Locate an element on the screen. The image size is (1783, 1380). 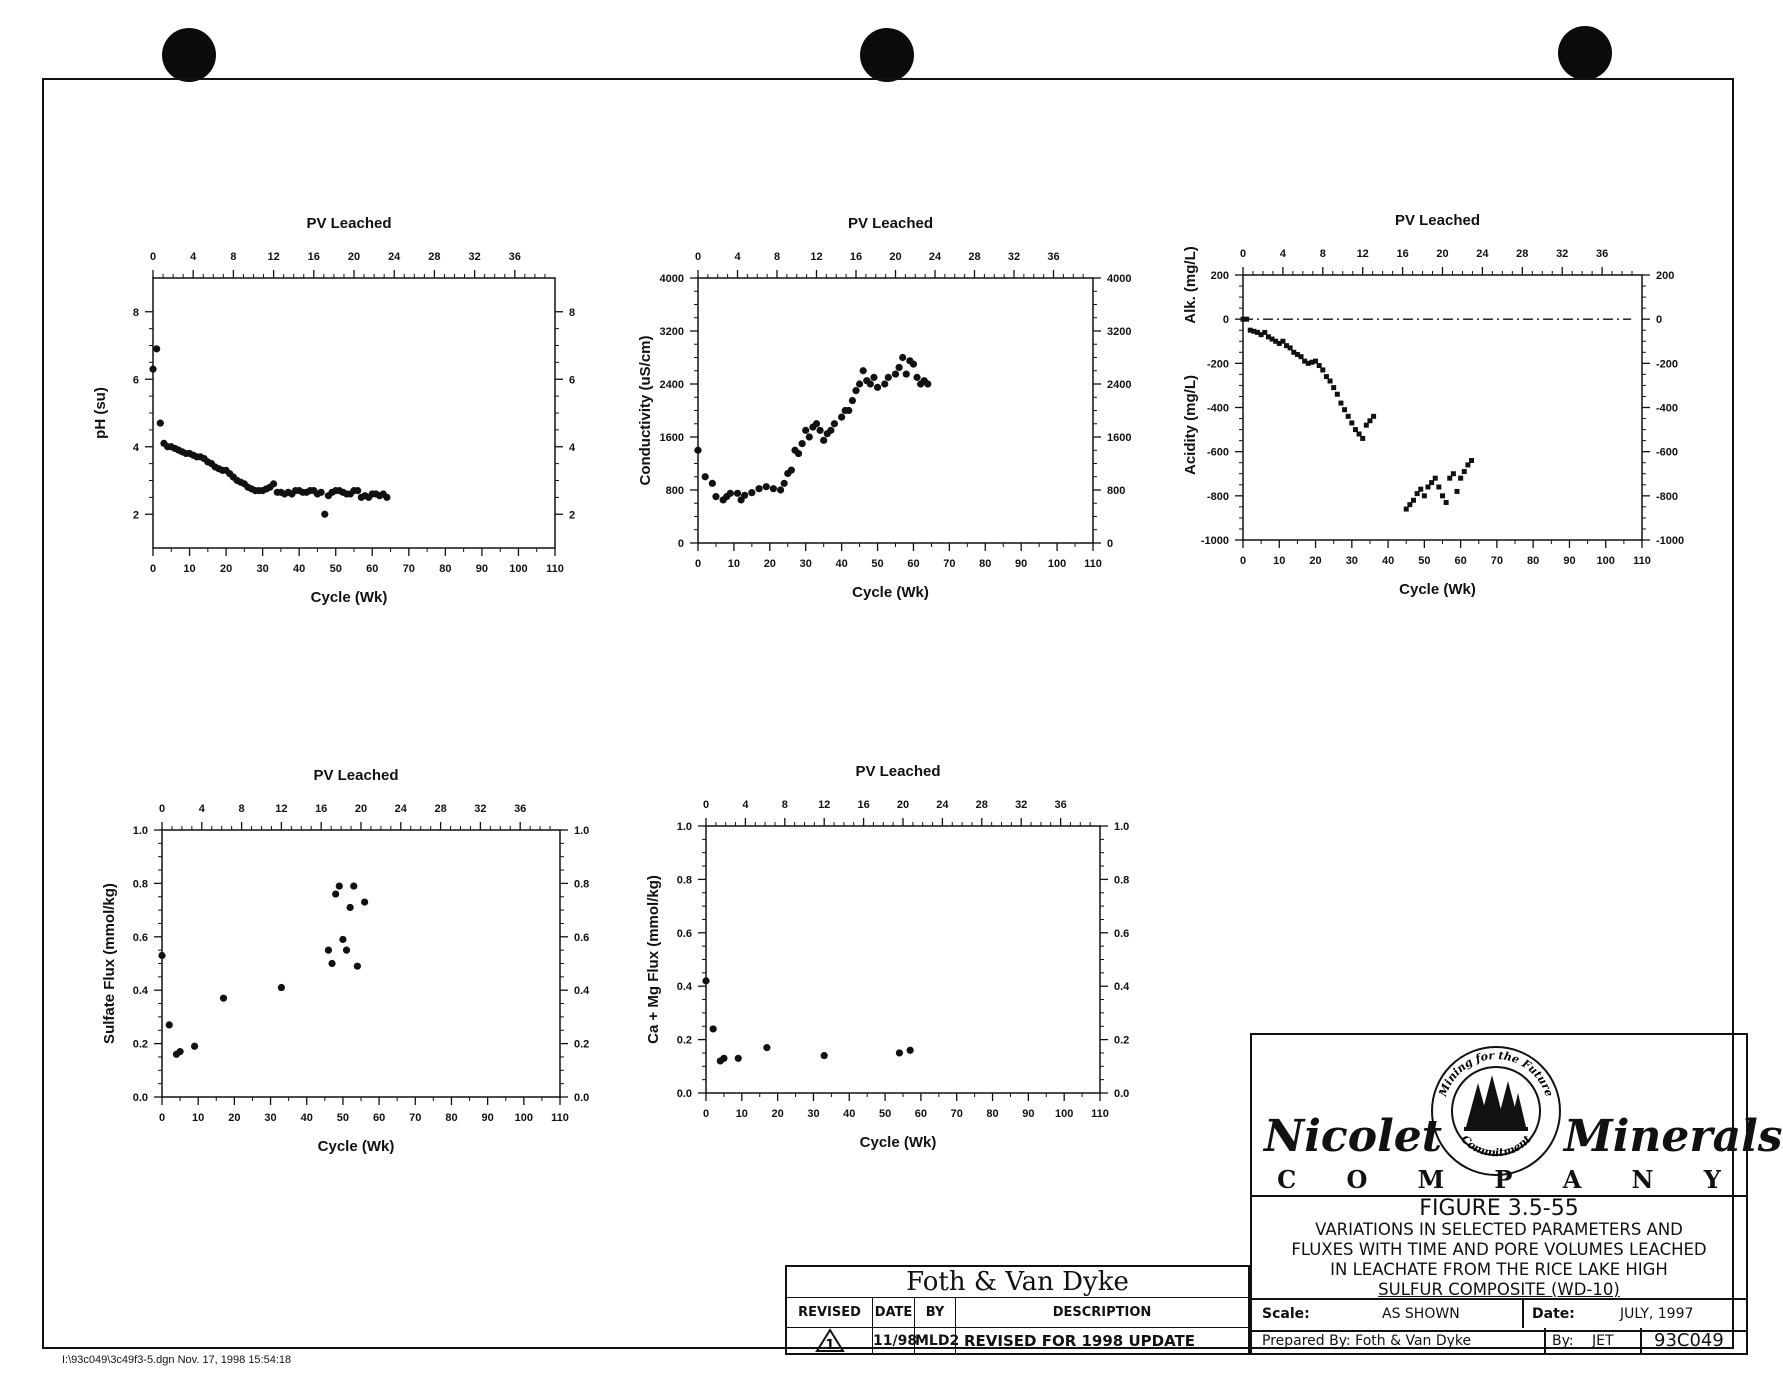
top-tick-label: 12 is located at coordinates (824, 805).